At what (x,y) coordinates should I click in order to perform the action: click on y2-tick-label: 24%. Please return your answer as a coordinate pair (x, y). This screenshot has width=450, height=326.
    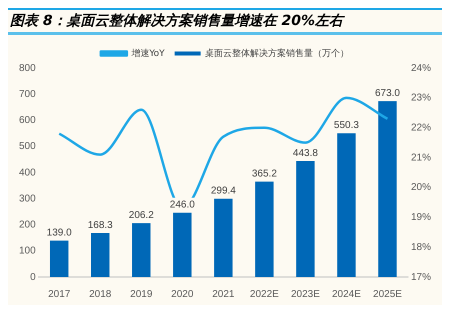
    Looking at the image, I should click on (421, 68).